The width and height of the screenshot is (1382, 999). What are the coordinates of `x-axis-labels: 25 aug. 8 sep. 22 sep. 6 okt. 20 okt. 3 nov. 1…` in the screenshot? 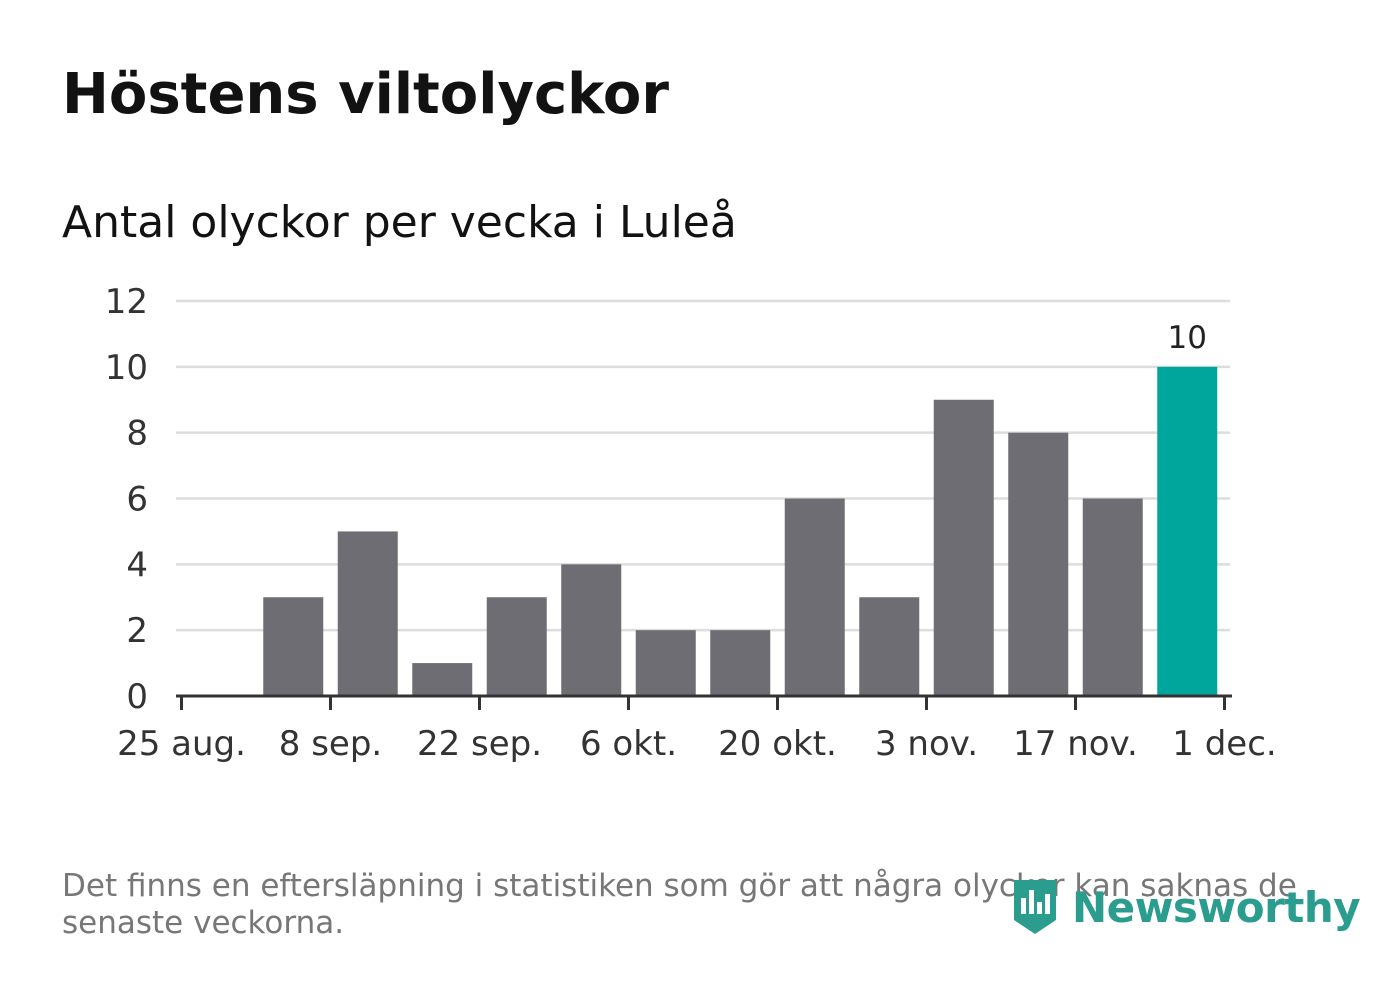 It's located at (697, 744).